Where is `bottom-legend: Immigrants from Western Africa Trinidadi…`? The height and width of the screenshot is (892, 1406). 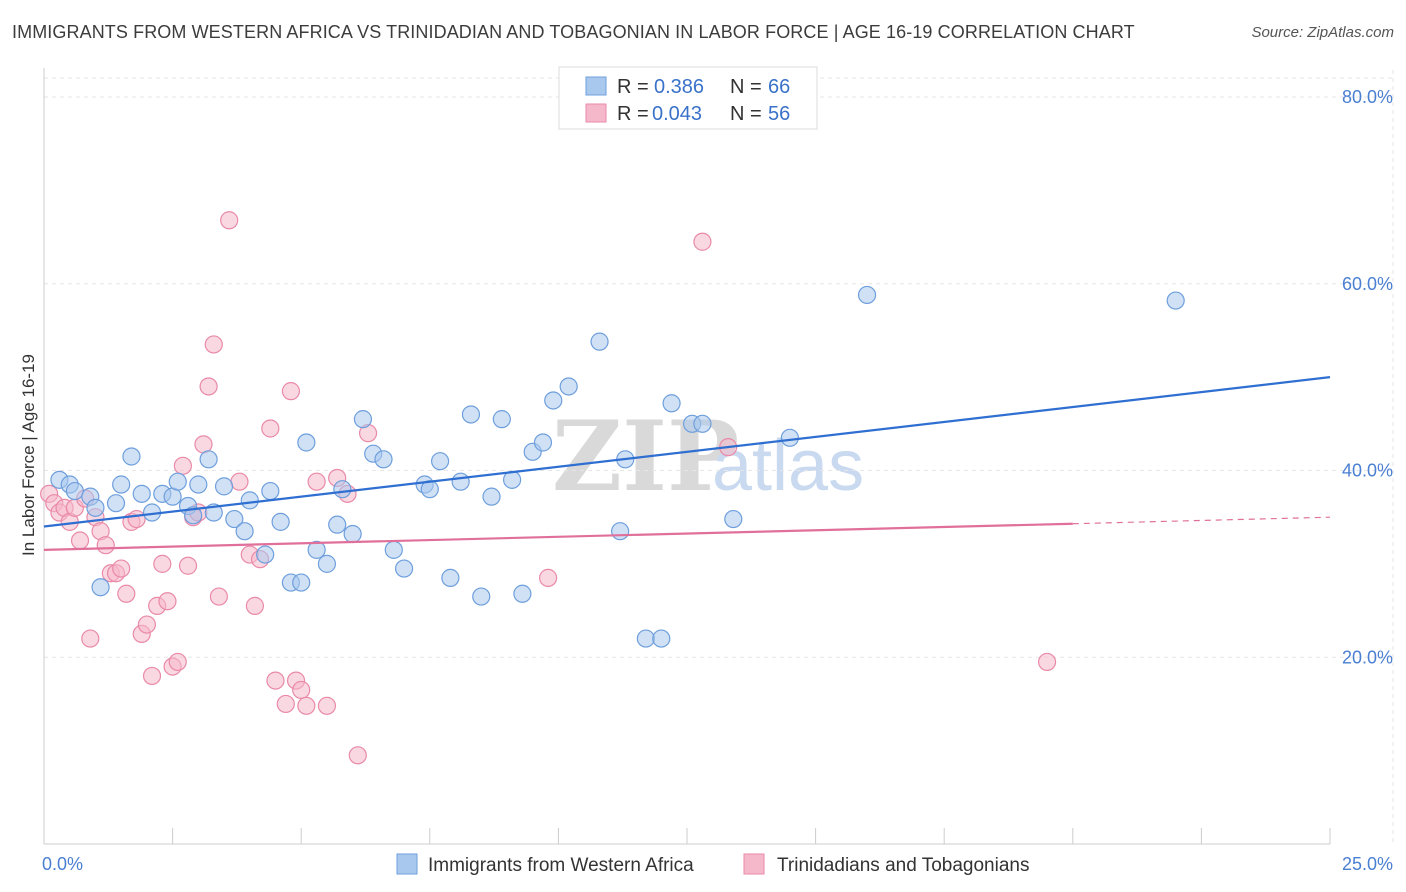
bottom-legend: Immigrants from Western Africa Trinidadi… is located at coordinates (712, 864).